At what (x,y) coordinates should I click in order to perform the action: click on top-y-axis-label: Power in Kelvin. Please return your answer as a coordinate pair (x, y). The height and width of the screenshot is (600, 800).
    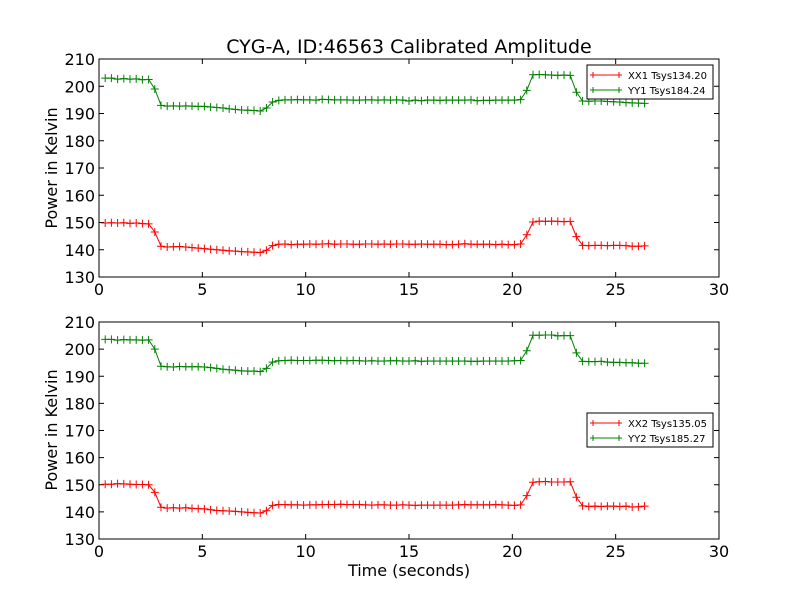
    Looking at the image, I should click on (51, 167).